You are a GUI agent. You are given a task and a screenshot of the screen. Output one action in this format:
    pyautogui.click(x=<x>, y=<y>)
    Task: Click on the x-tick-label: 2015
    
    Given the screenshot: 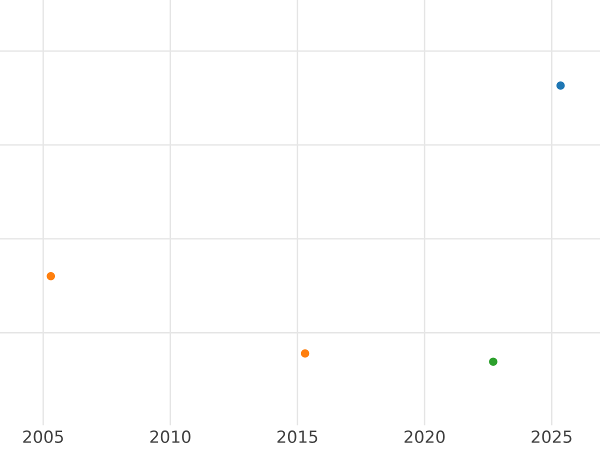 What is the action you would take?
    pyautogui.click(x=297, y=437)
    